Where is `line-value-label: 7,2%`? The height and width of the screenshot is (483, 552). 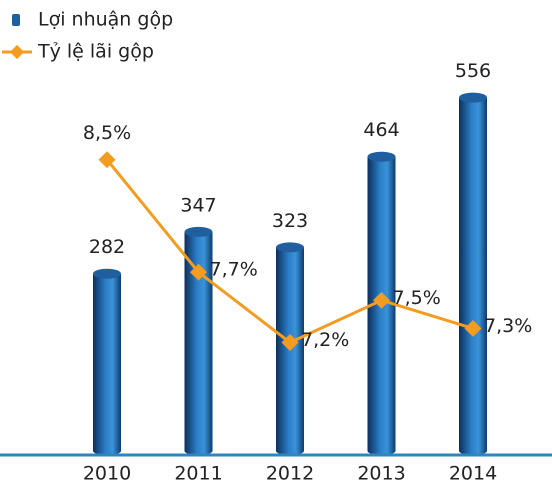 line-value-label: 7,2% is located at coordinates (325, 340).